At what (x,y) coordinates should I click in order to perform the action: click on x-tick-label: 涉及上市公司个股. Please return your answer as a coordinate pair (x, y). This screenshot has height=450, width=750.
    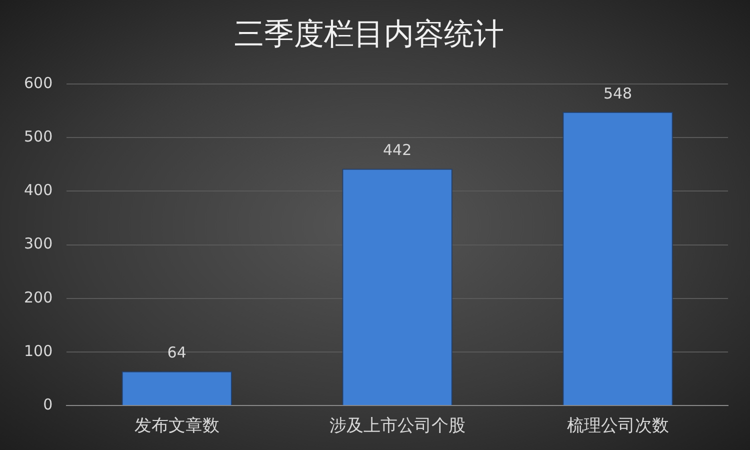
    Looking at the image, I should click on (397, 426).